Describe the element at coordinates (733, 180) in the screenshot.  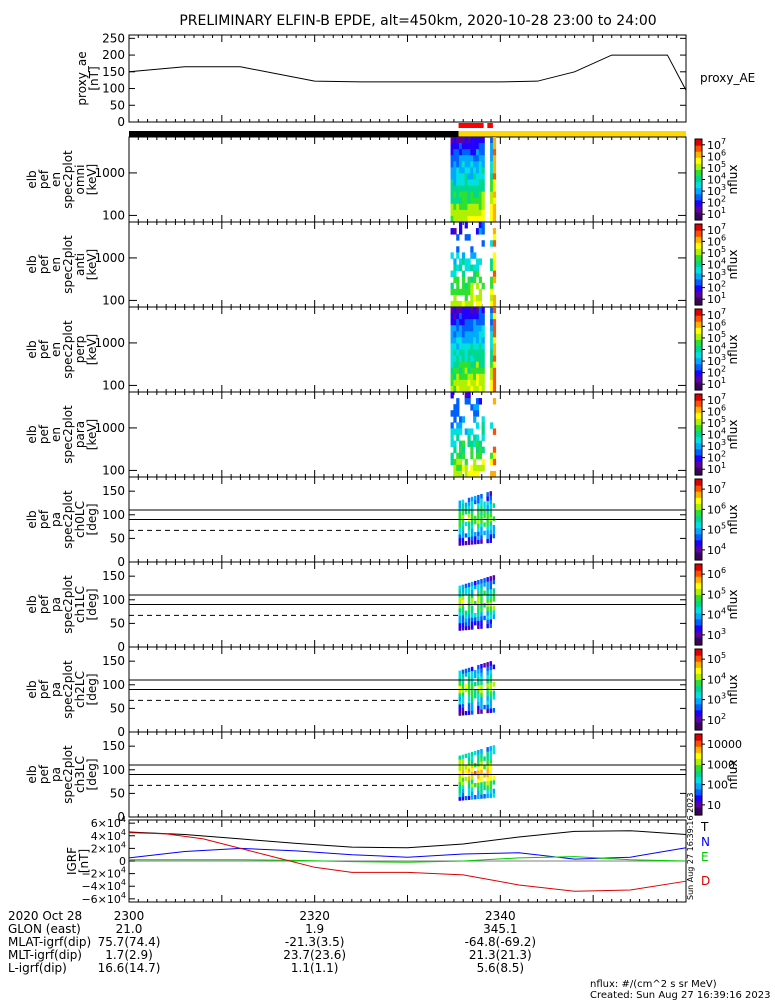
I see `spec-panel-1-colorbar-title: nflux` at that location.